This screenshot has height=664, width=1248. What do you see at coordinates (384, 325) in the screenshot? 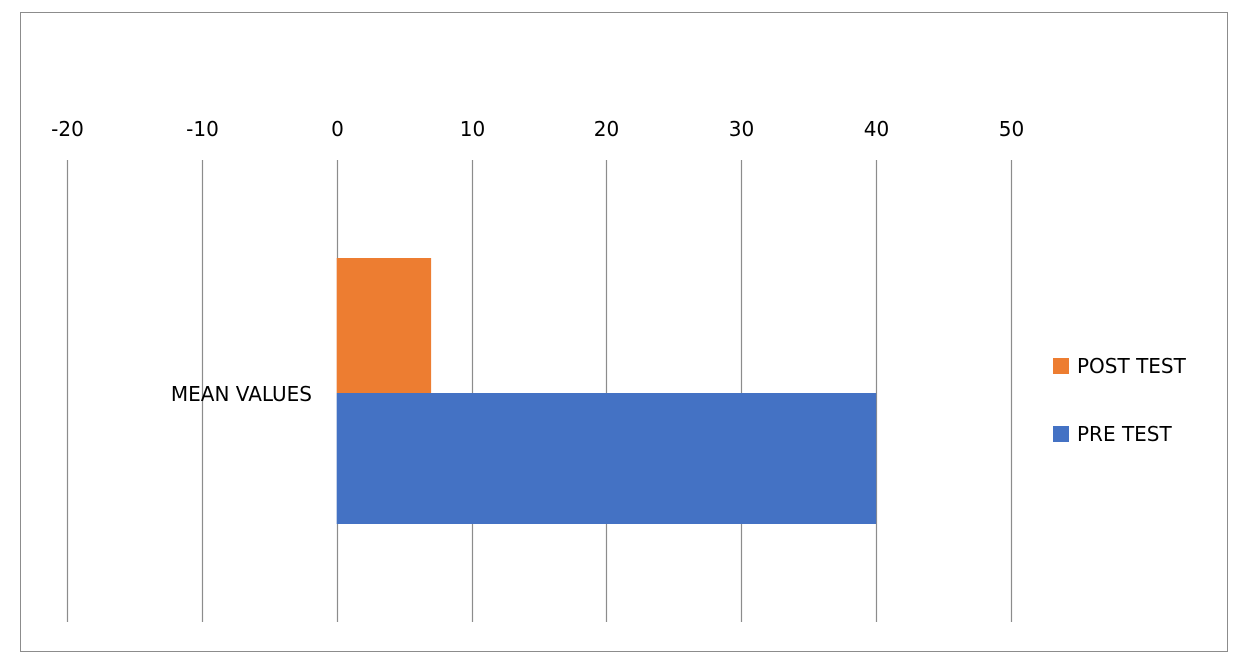
I see `bar-post-test` at bounding box center [384, 325].